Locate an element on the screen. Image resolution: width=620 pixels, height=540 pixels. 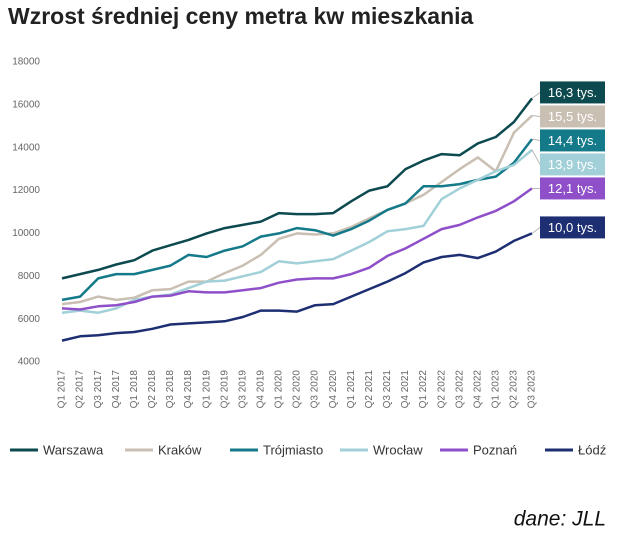
x-tick-label: Q2 2023 is located at coordinates (514, 389).